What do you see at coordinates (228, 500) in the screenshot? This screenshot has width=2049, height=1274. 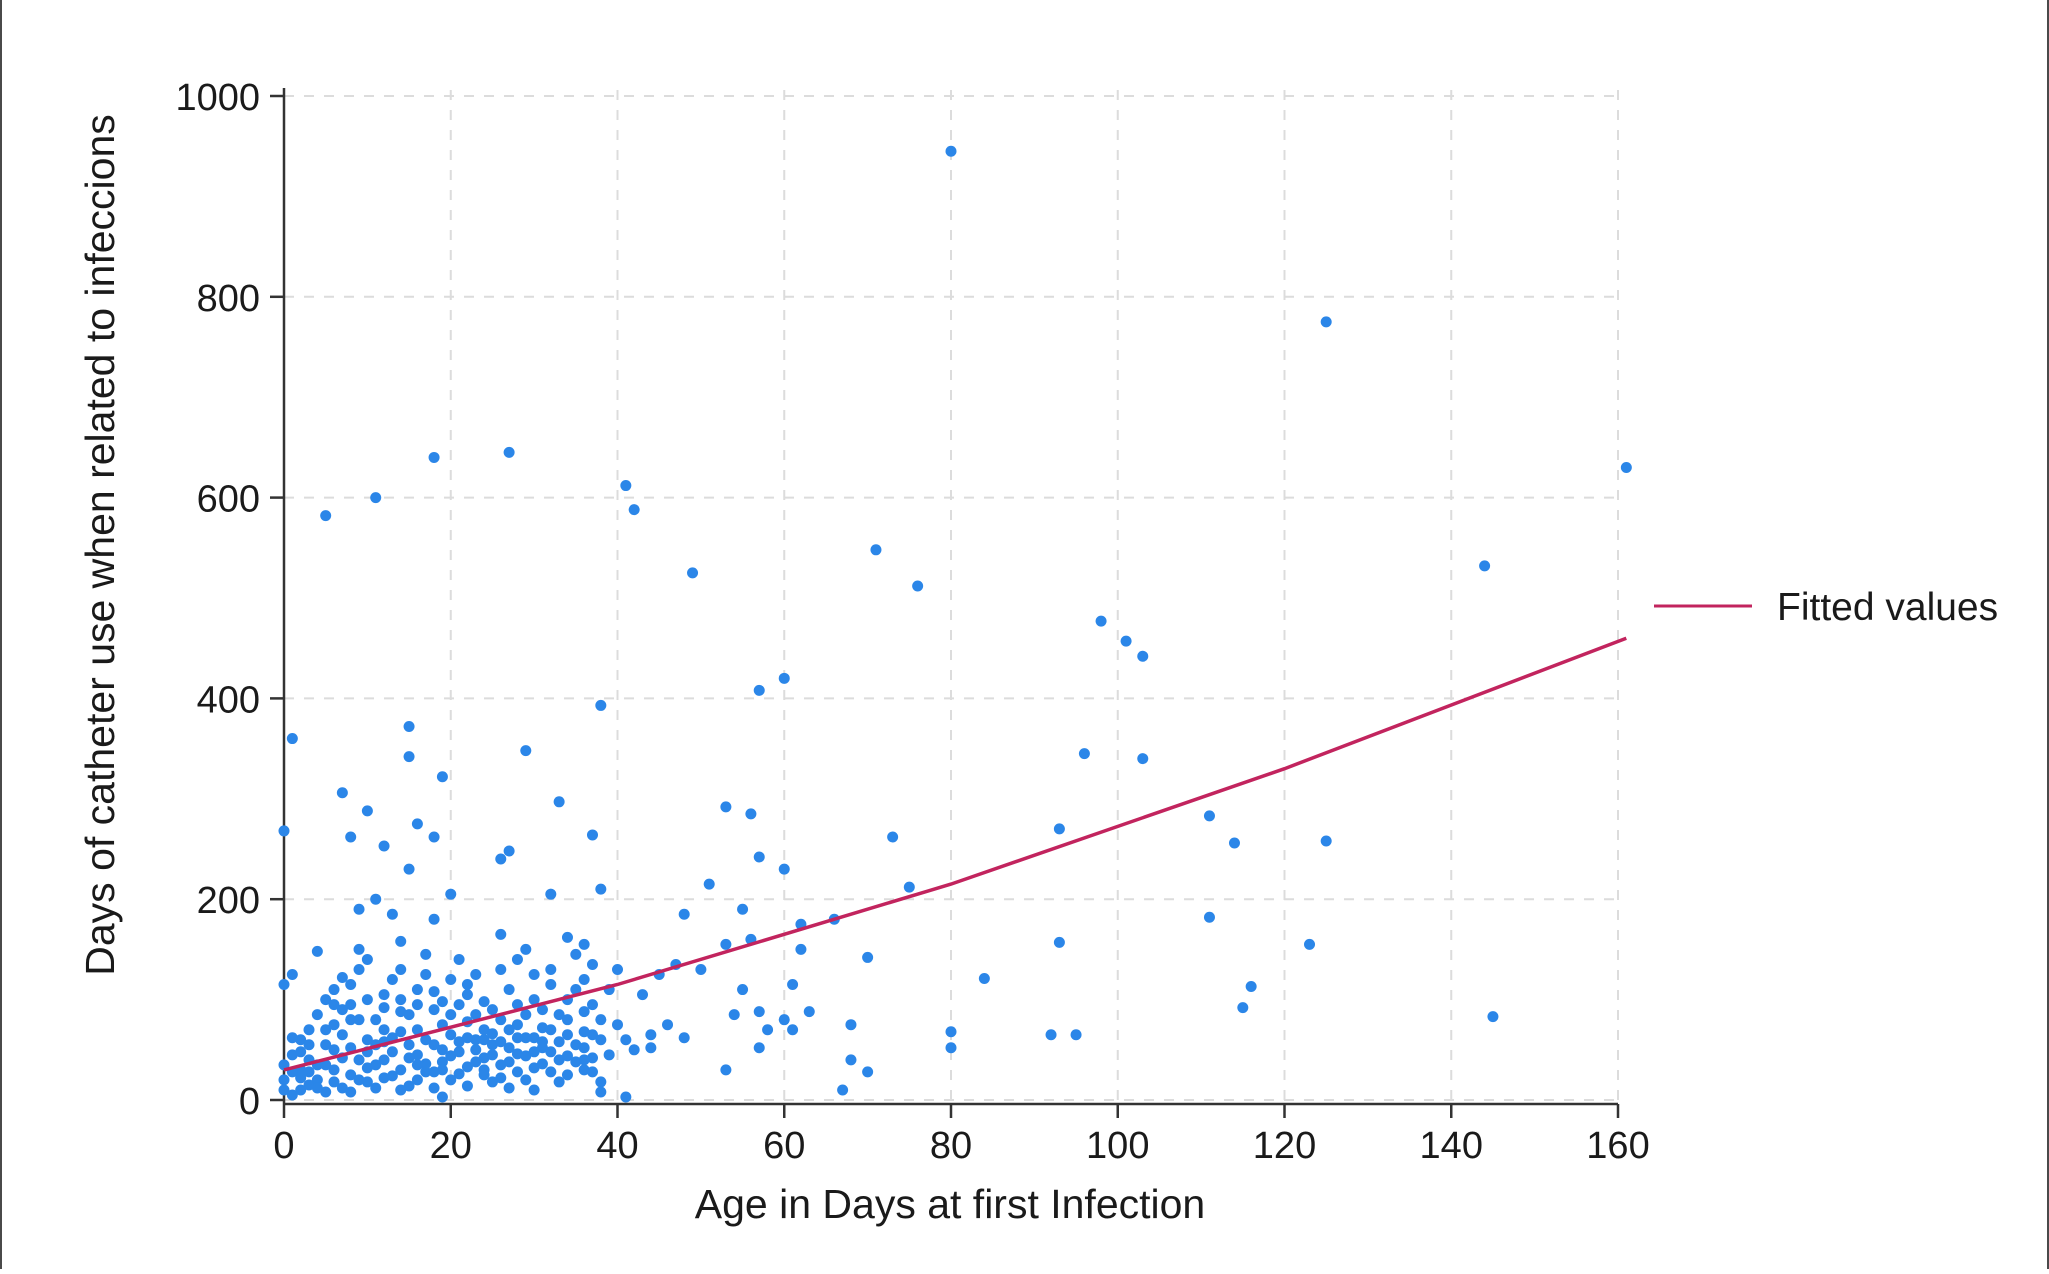 I see `y-tick-label-600: 600` at bounding box center [228, 500].